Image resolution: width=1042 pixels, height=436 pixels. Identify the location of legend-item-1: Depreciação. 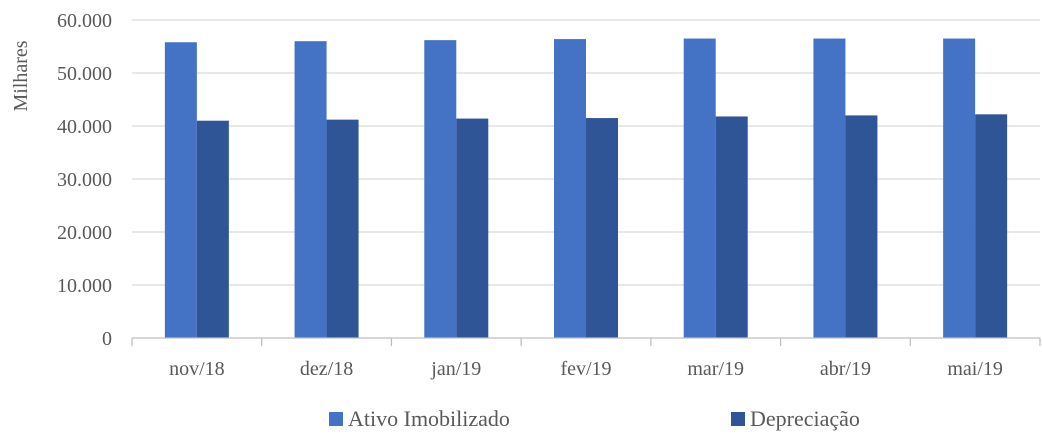
(795, 418).